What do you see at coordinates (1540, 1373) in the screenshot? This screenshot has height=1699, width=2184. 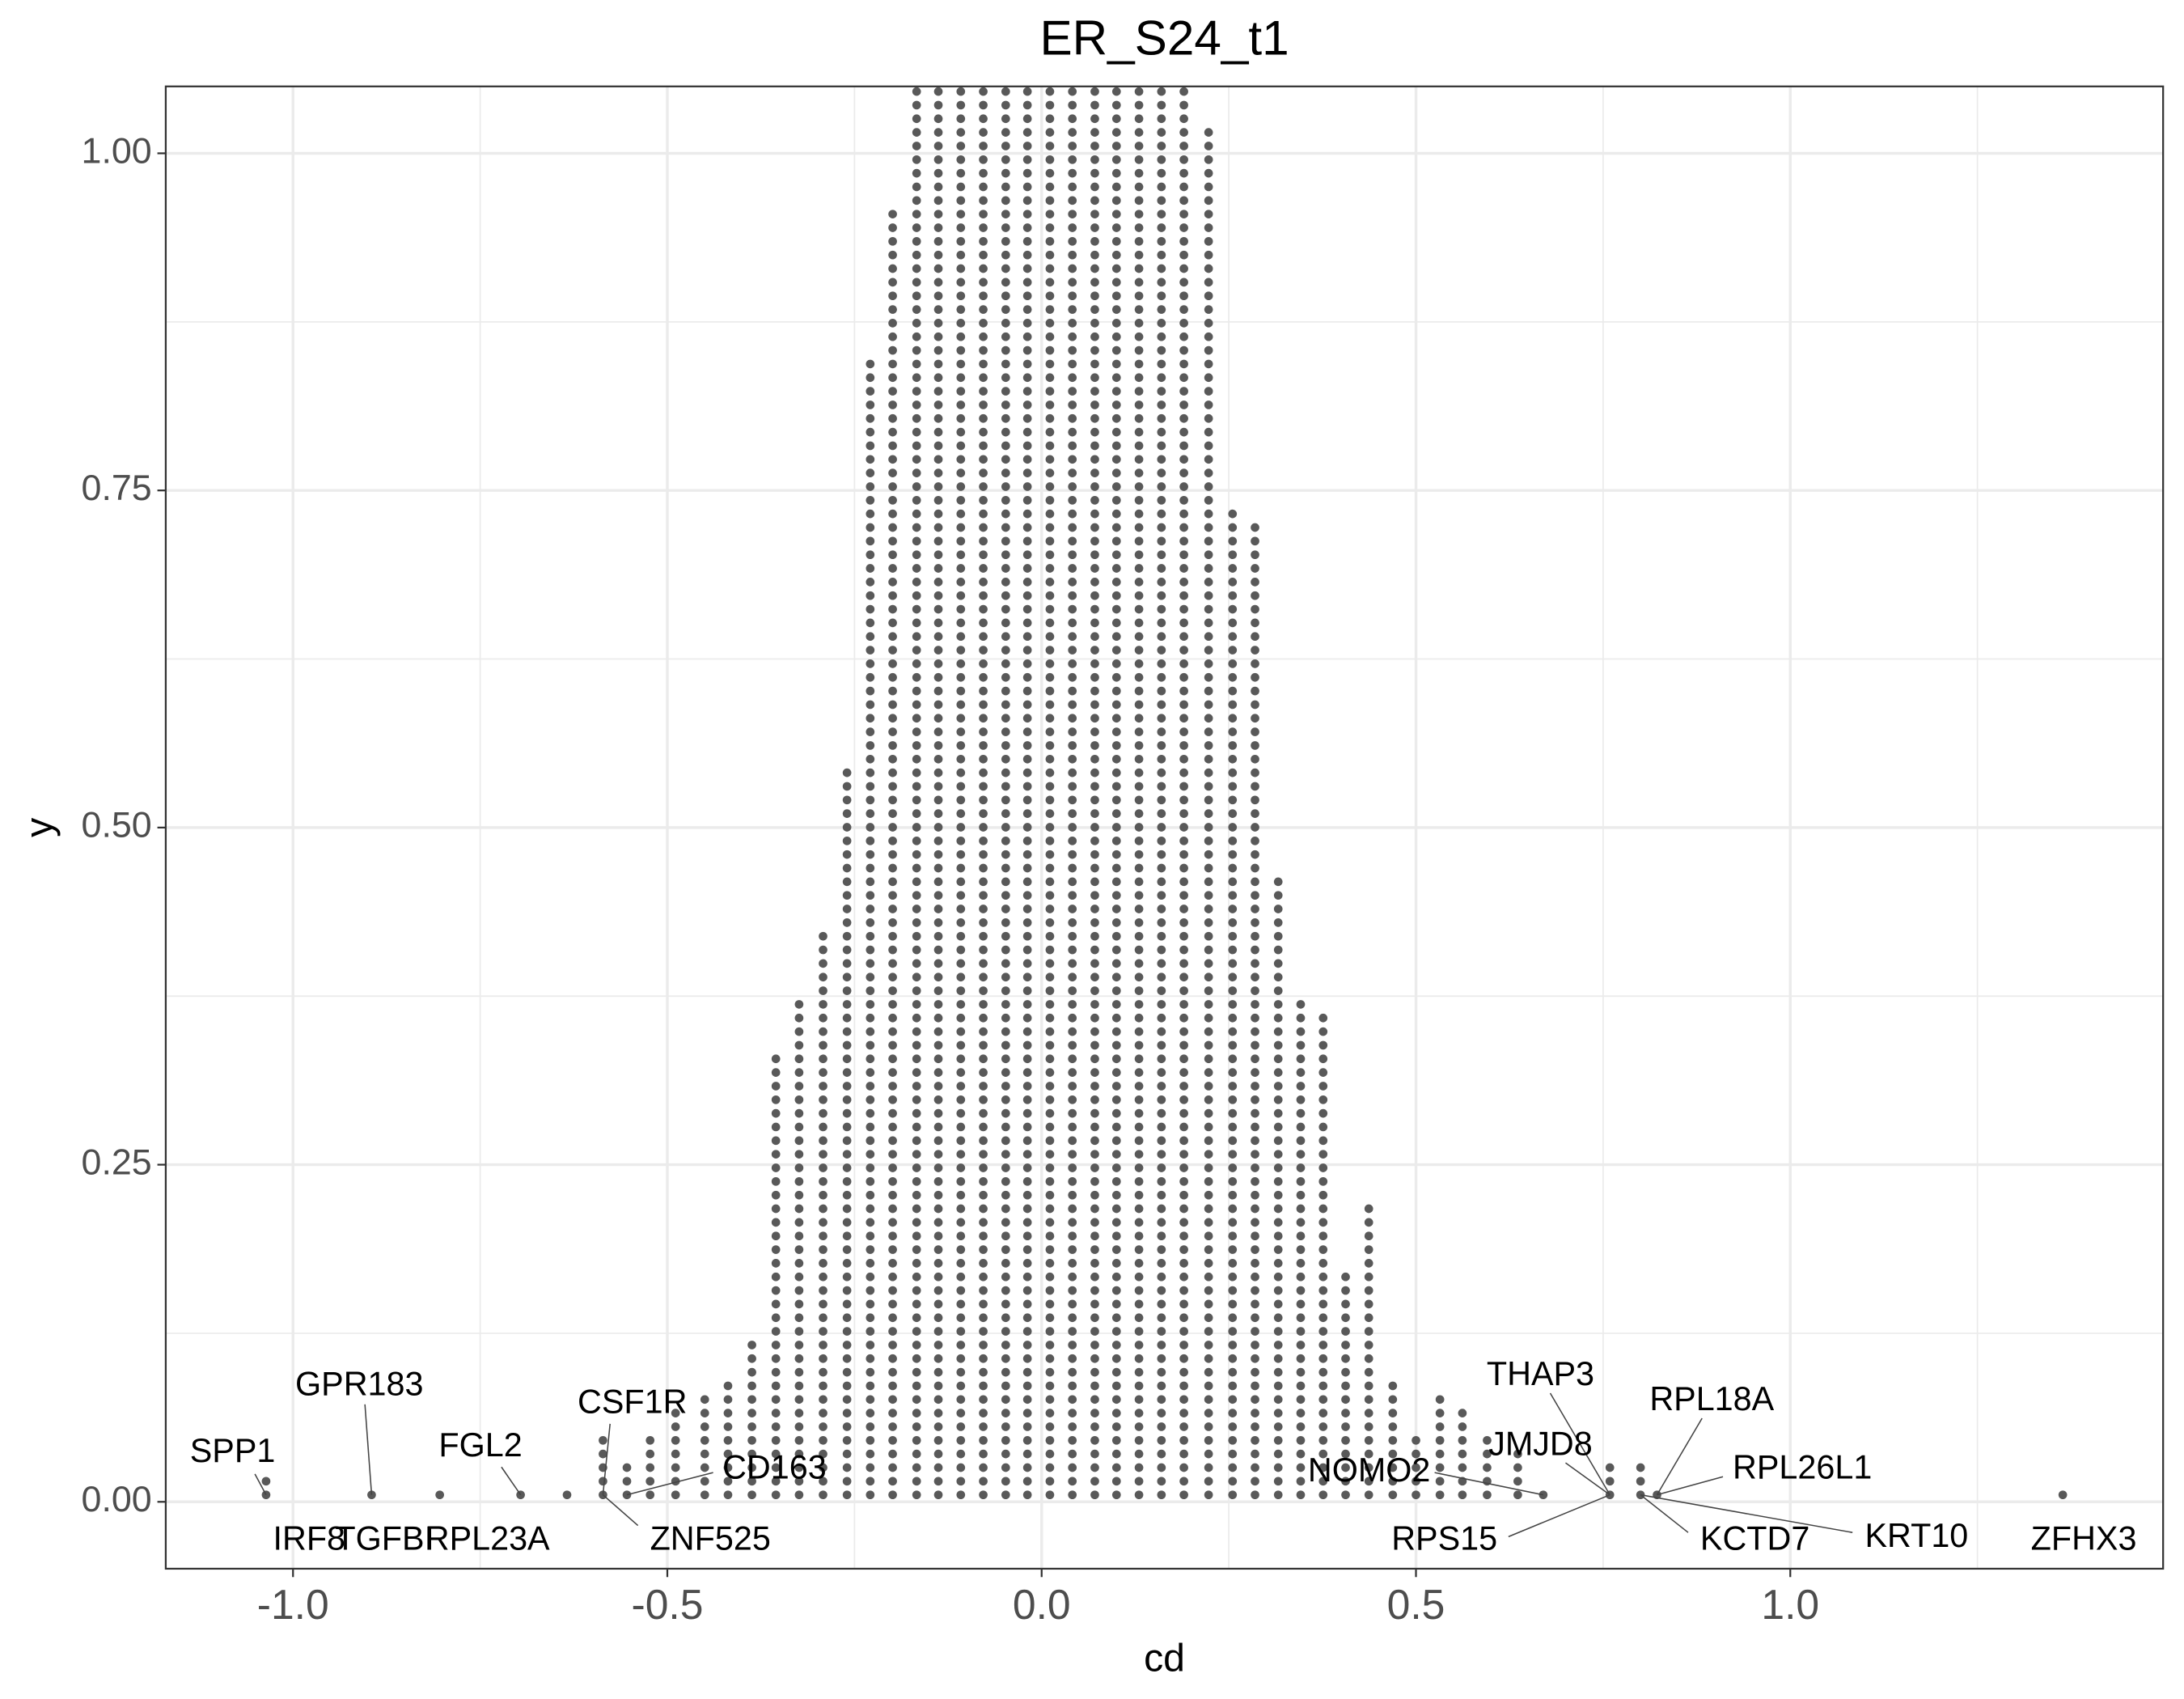 I see `gene-label: THAP3` at bounding box center [1540, 1373].